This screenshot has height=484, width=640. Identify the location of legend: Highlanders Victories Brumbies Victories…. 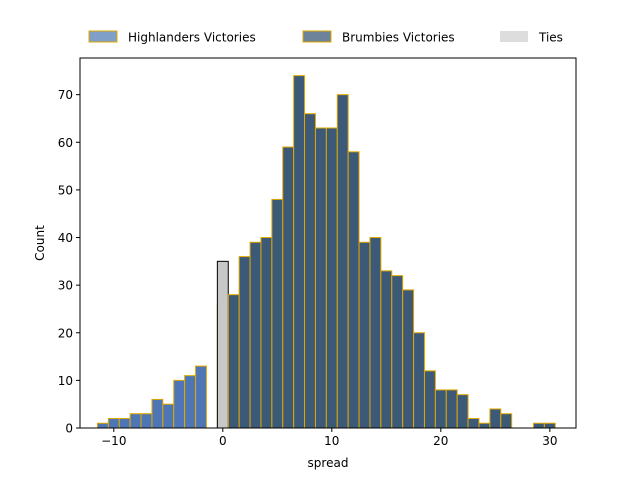
(325, 37).